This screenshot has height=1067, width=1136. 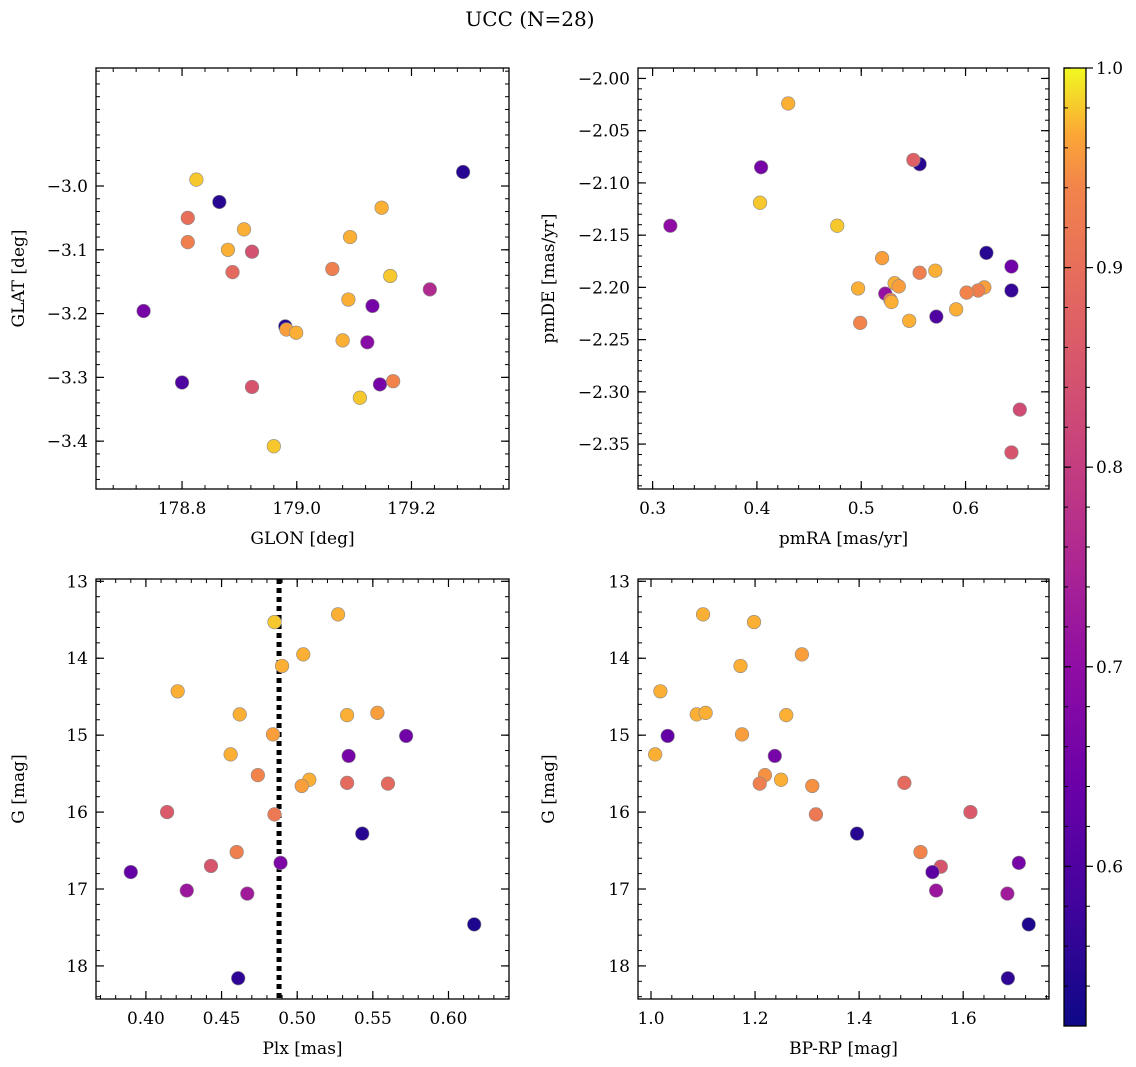 What do you see at coordinates (297, 1019) in the screenshot?
I see `x-tick-label: 0.50` at bounding box center [297, 1019].